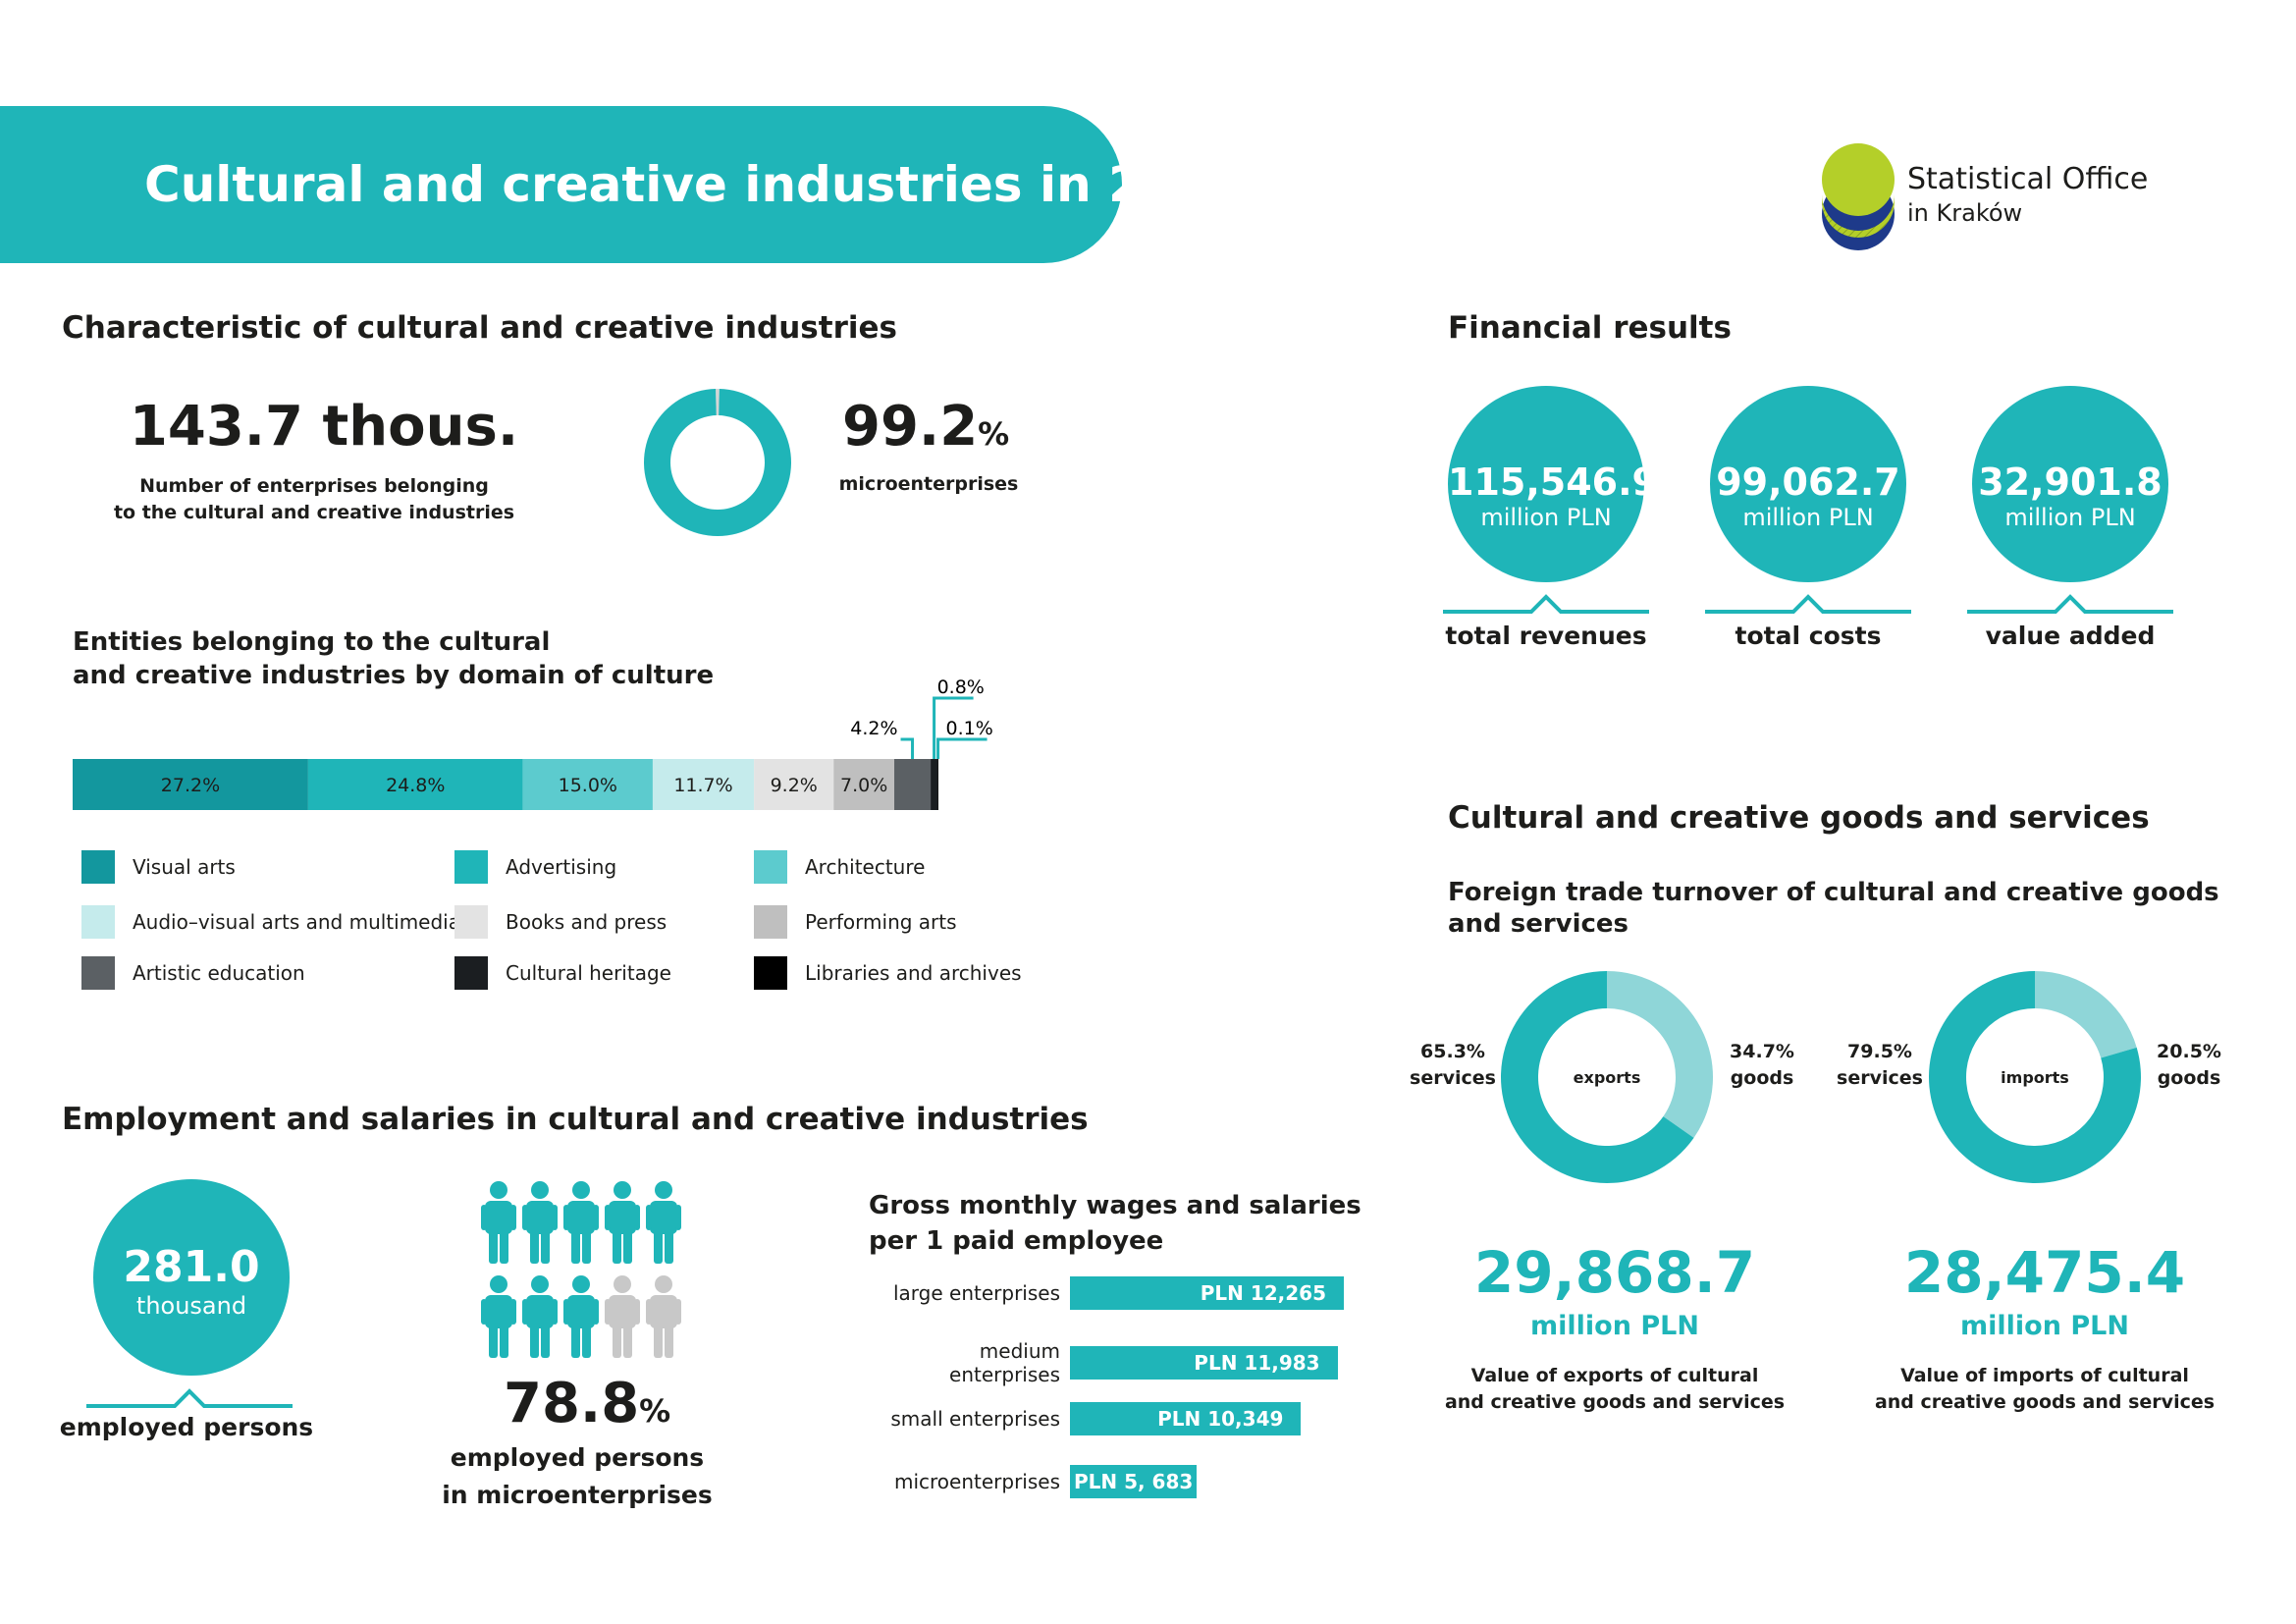 The width and height of the screenshot is (2296, 1624). Describe the element at coordinates (2070, 636) in the screenshot. I see `financial-label: value added` at that location.